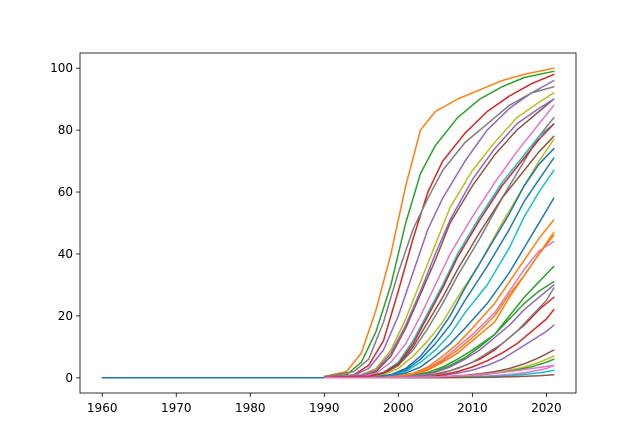 The height and width of the screenshot is (443, 640). I want to click on x-axis-ticks: 1960 1970 1980 1990 2000 2010 2020, so click(324, 404).